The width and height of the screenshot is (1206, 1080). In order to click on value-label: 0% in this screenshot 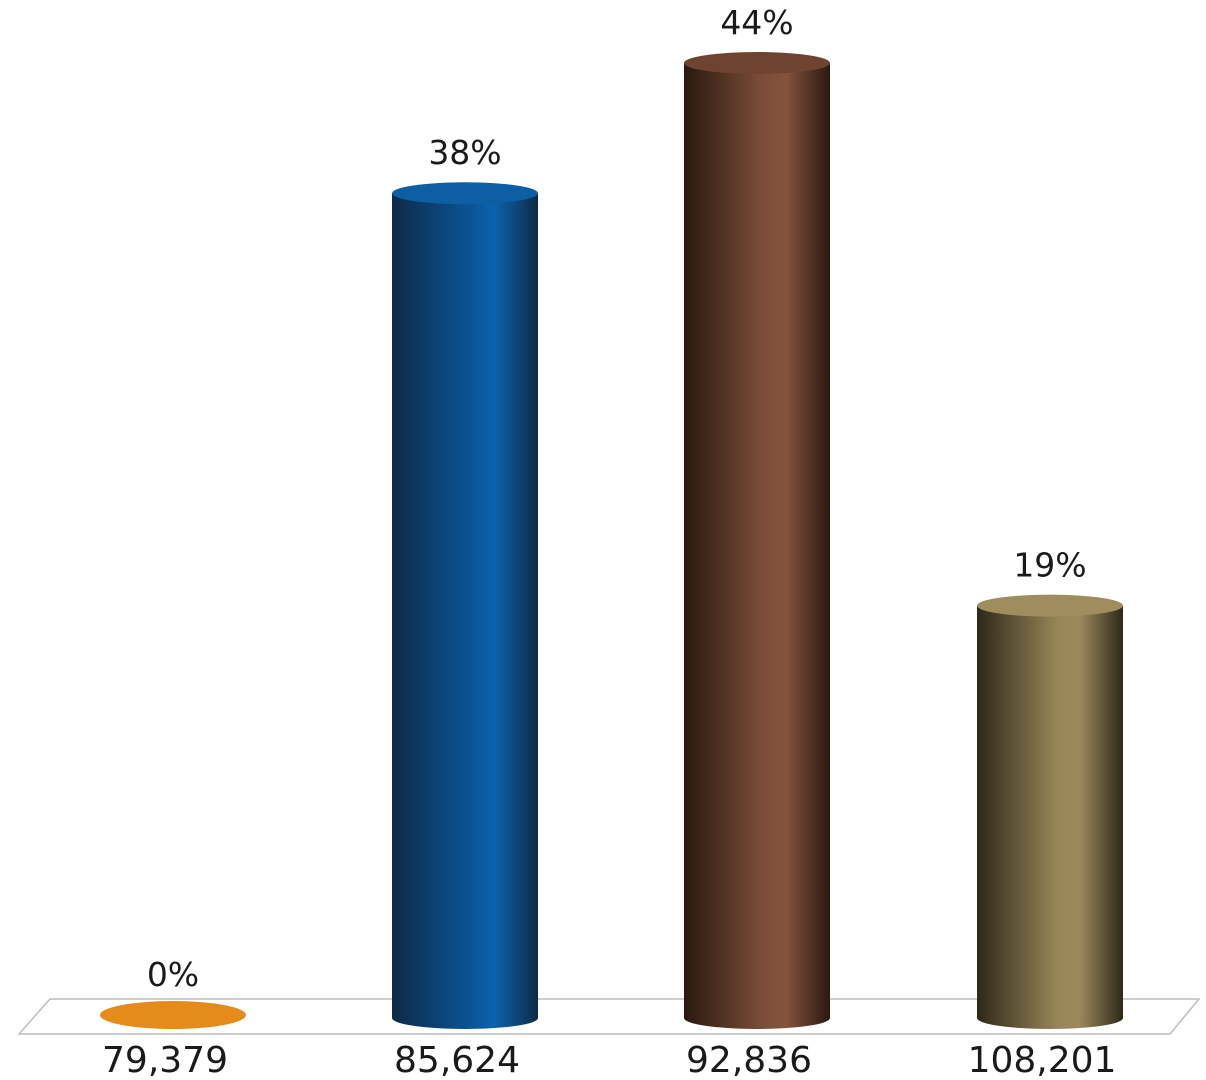, I will do `click(173, 974)`.